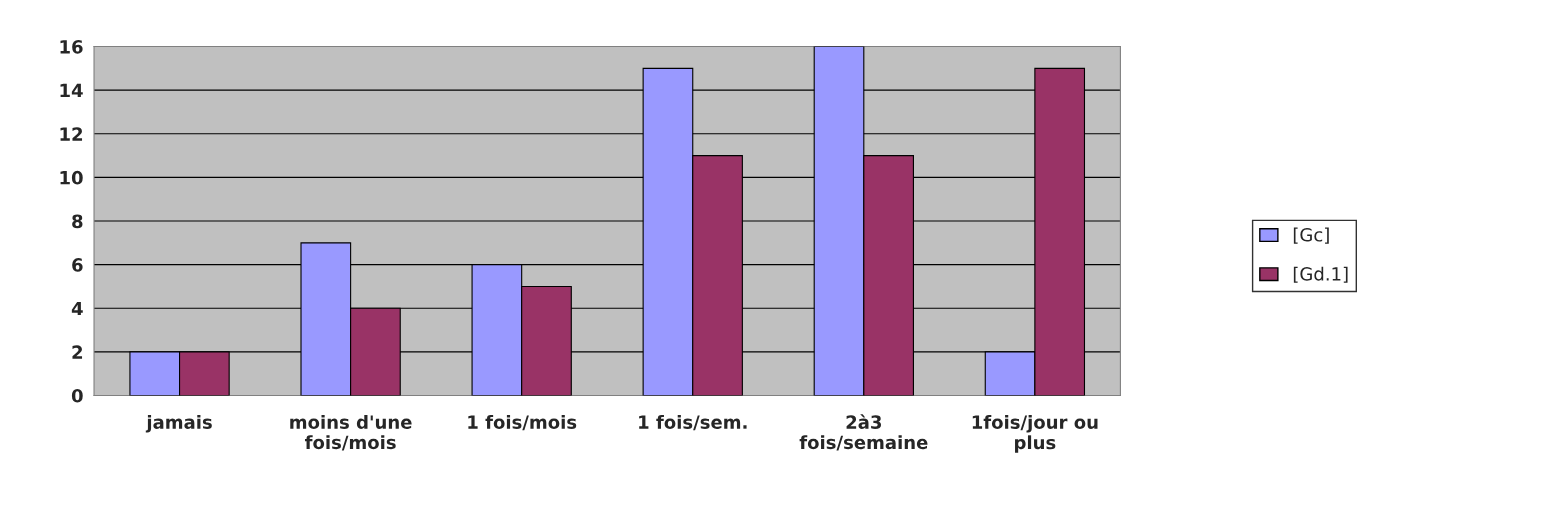  What do you see at coordinates (1035, 433) in the screenshot?
I see `x-tick-label: 1fois/jour ou plus` at bounding box center [1035, 433].